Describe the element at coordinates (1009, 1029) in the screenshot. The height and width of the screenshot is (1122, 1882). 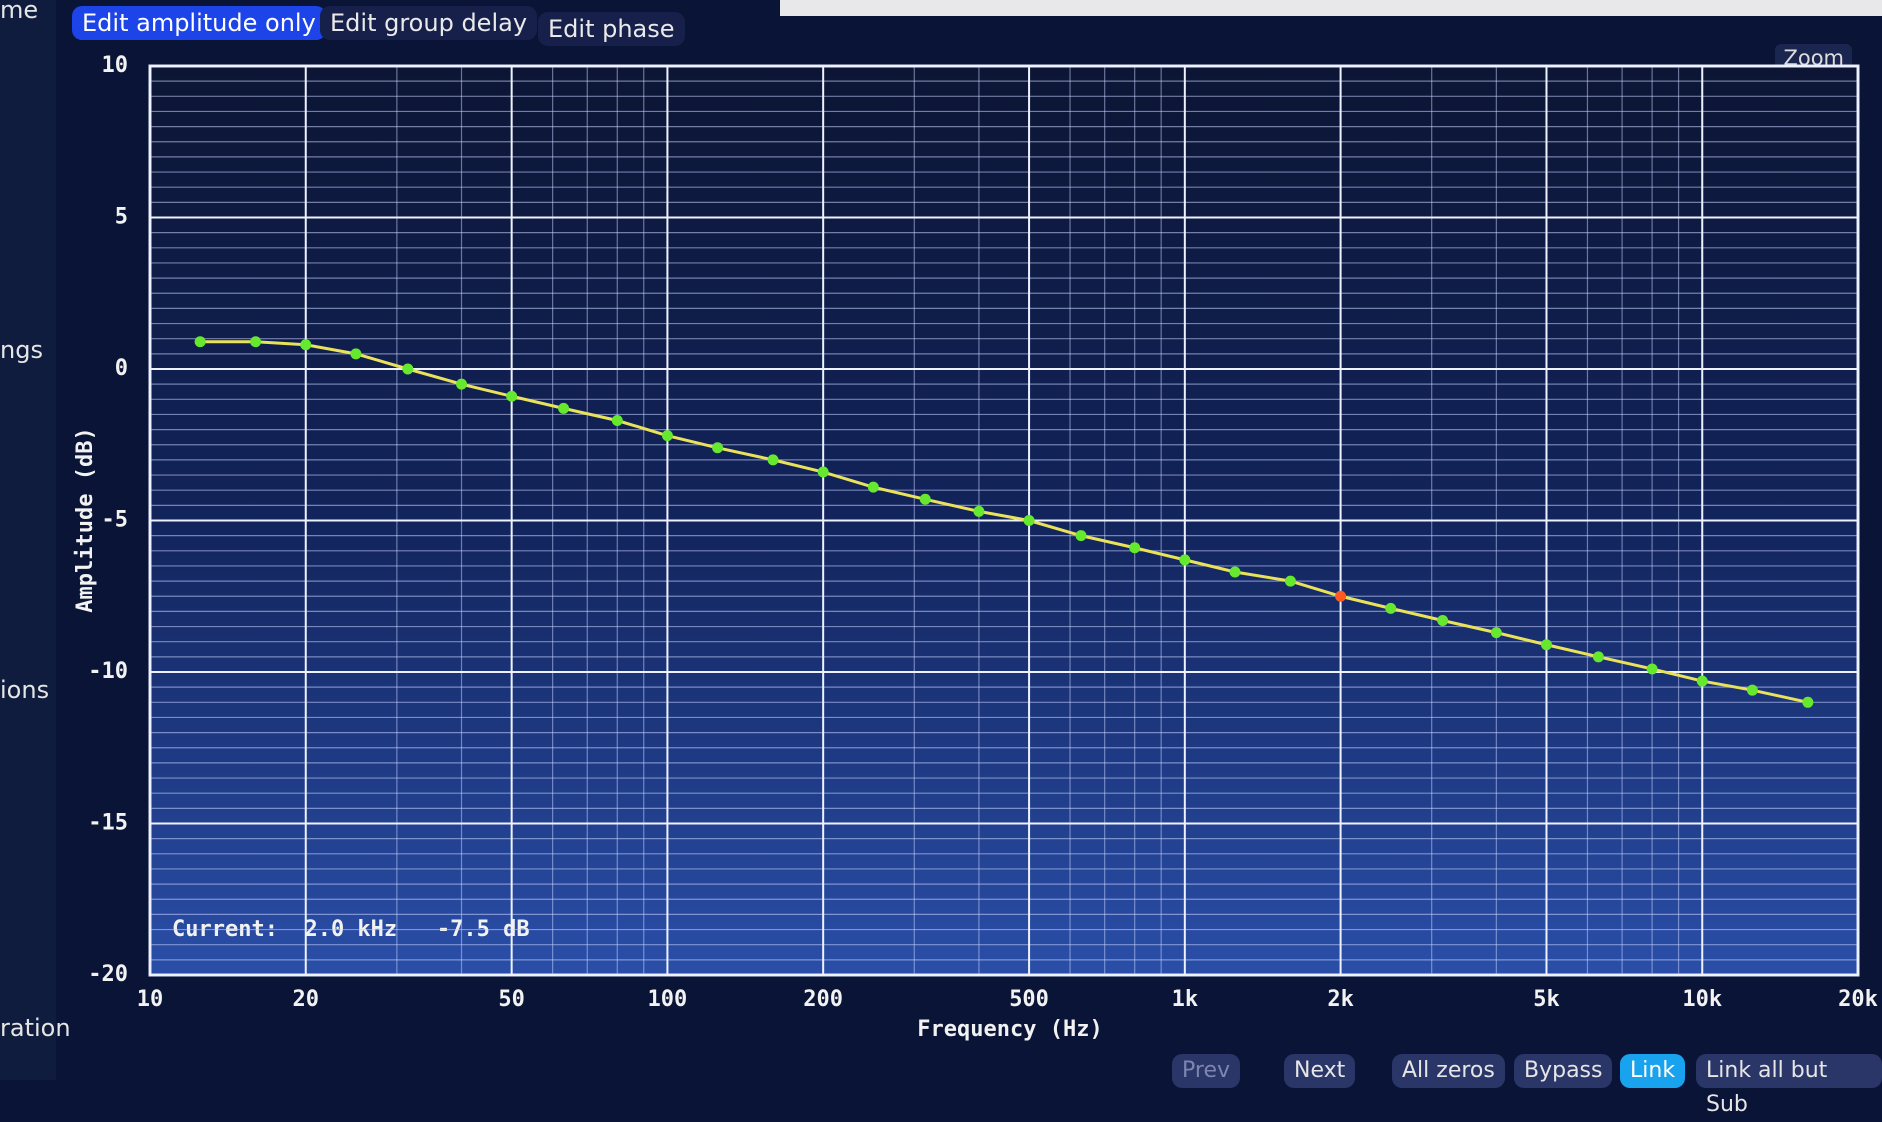
I see `x-axis-label: Frequency (Hz)` at that location.